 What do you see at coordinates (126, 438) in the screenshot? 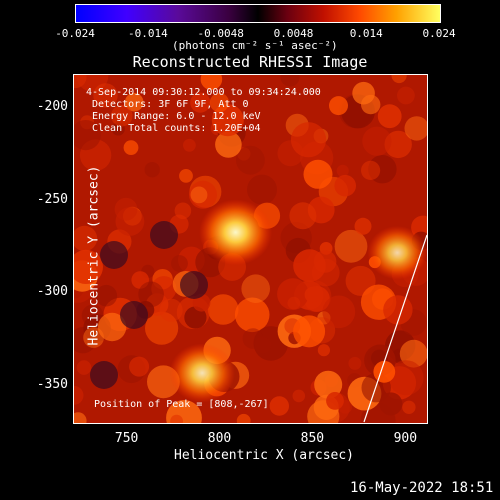
I see `x-tick-label: 750` at bounding box center [126, 438].